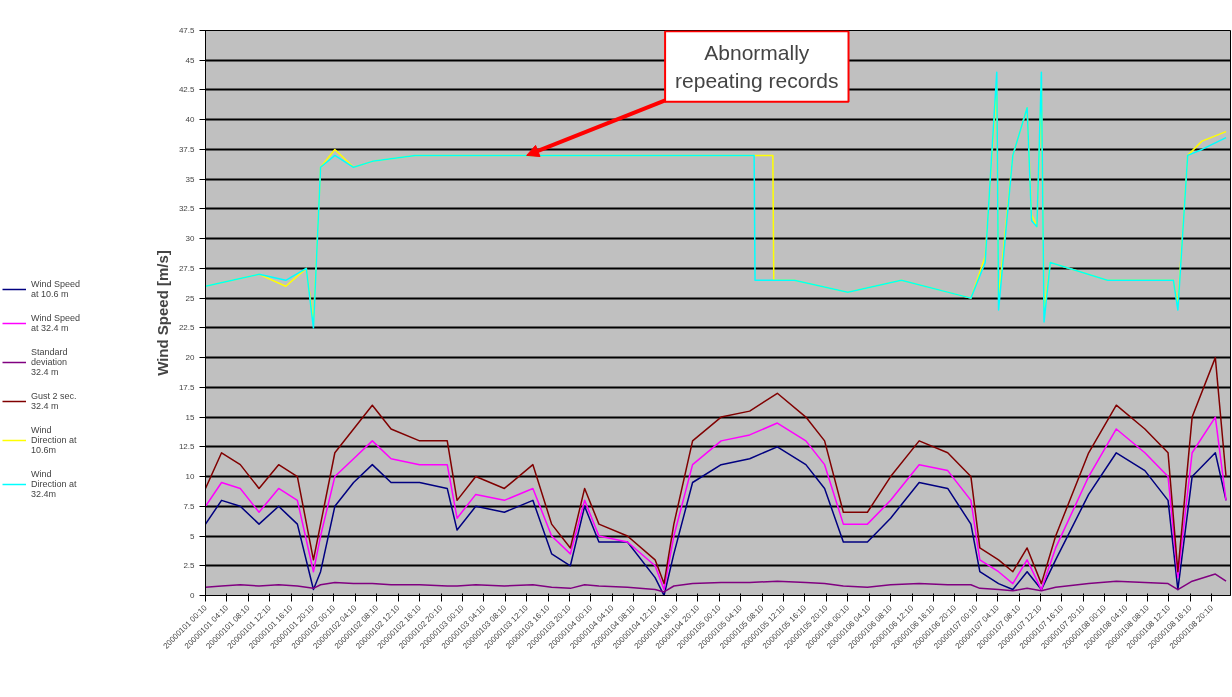 This screenshot has height=697, width=1232. What do you see at coordinates (190, 298) in the screenshot?
I see `y-tick-label: 25` at bounding box center [190, 298].